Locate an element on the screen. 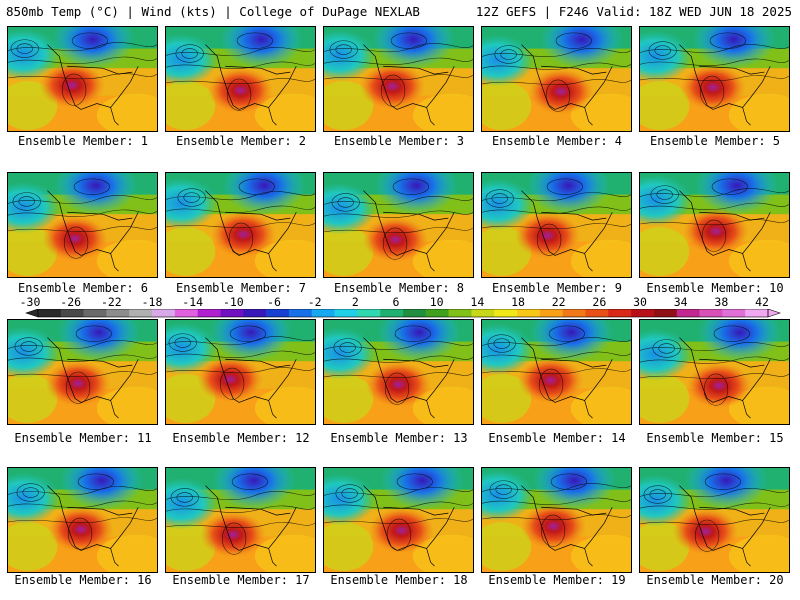 This screenshot has width=800, height=600. ensemble-member-label: Ensemble Member: 6 is located at coordinates (83, 288).